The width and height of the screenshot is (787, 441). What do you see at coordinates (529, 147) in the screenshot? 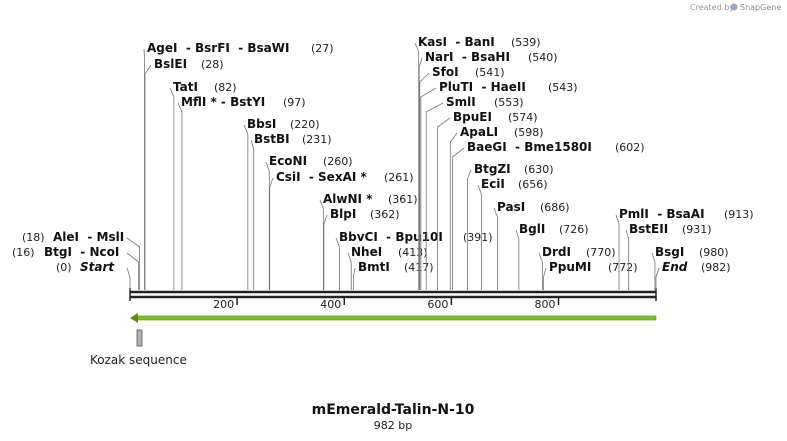
I see `enzyme-name: BaeGI - Bme1580I` at bounding box center [529, 147].